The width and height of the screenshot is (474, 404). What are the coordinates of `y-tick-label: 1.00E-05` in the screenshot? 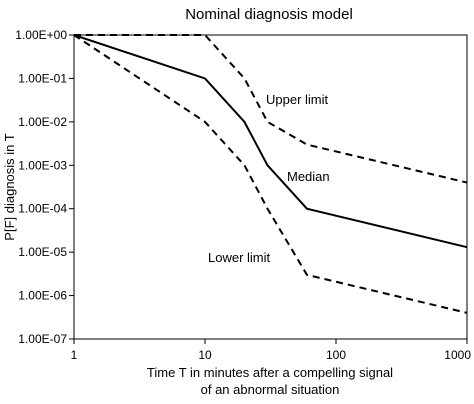 It's located at (42, 252).